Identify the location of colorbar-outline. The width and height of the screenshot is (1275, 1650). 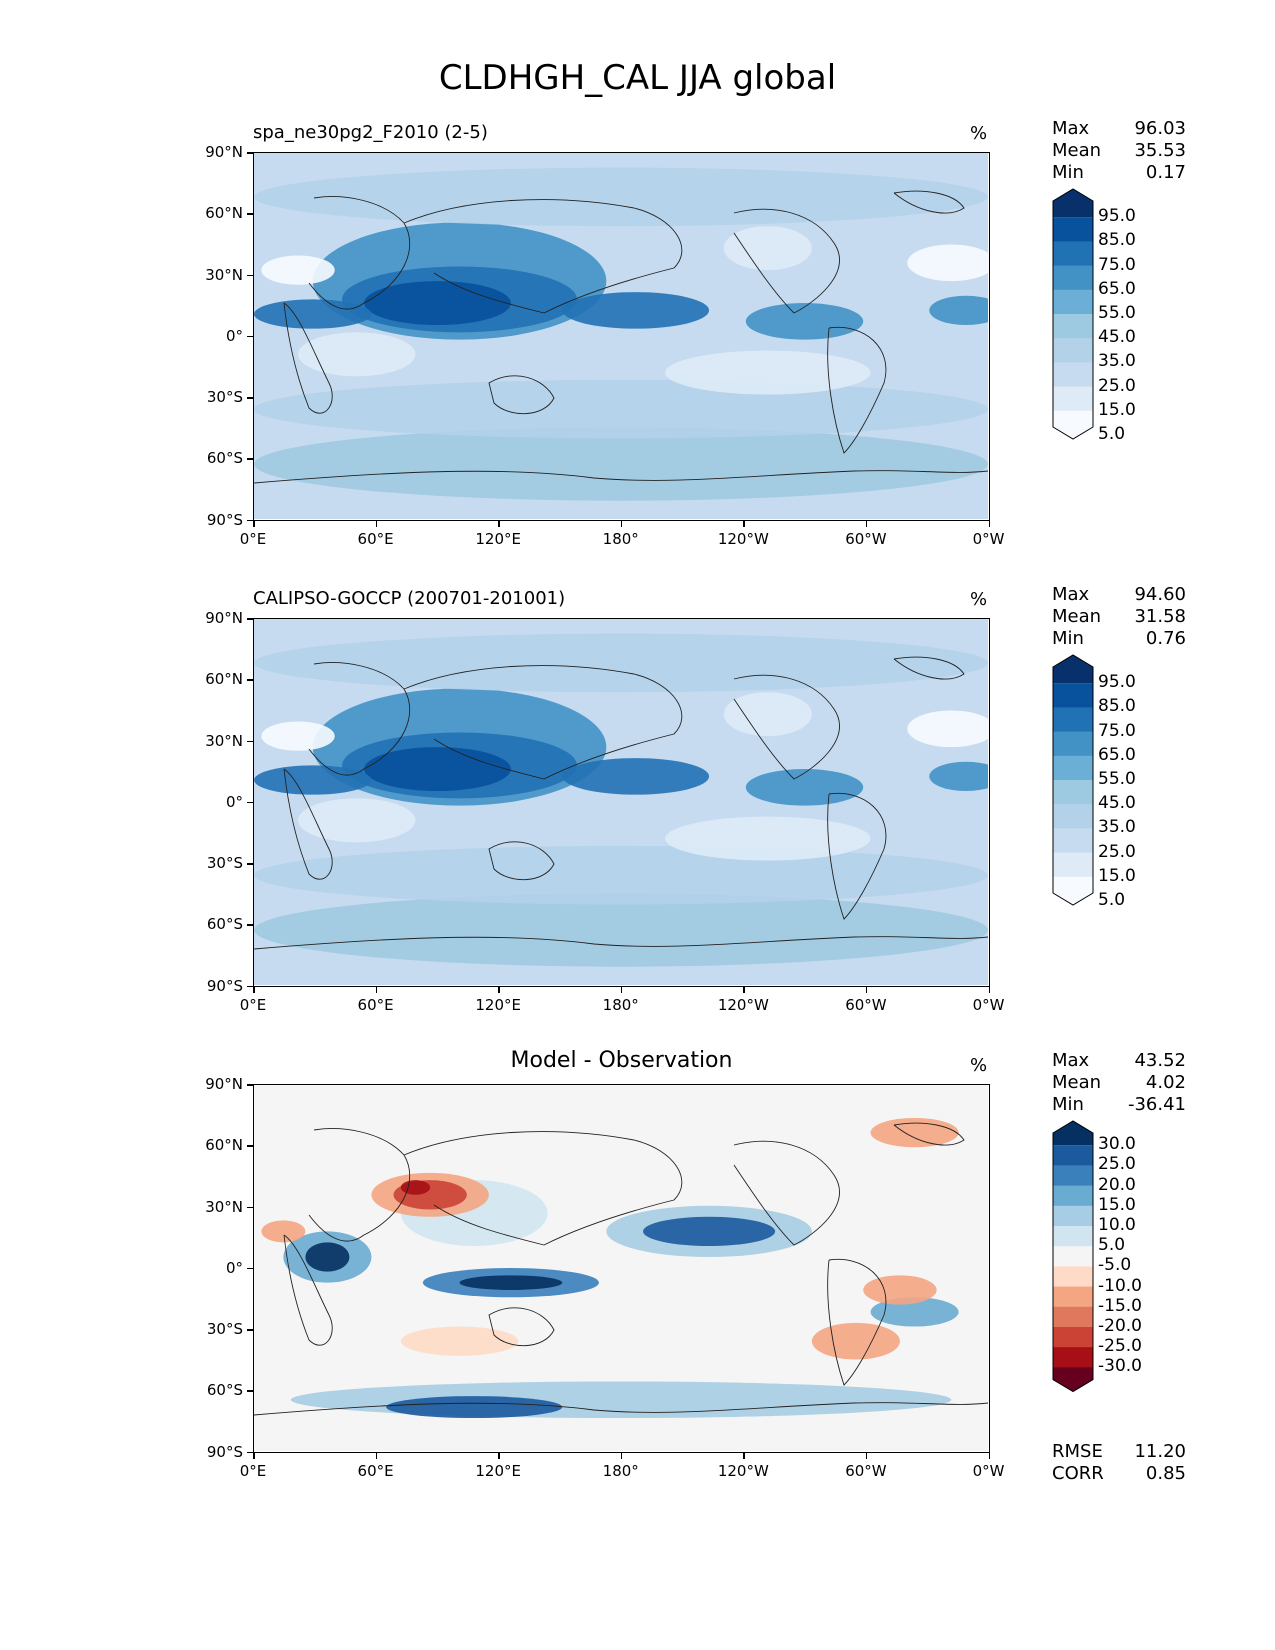
(1073, 780).